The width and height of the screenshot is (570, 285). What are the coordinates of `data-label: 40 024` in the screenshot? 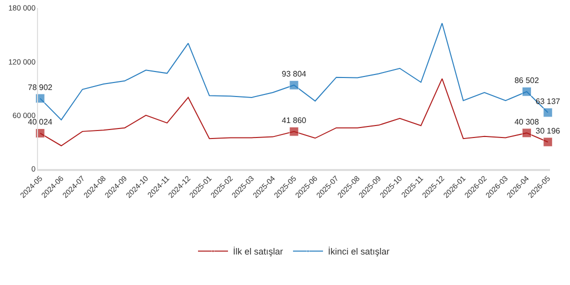 It's located at (40, 122).